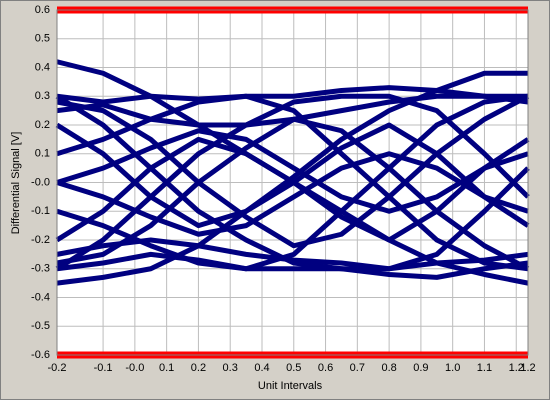 The image size is (550, 400). I want to click on x-tick-label: 0.6, so click(325, 368).